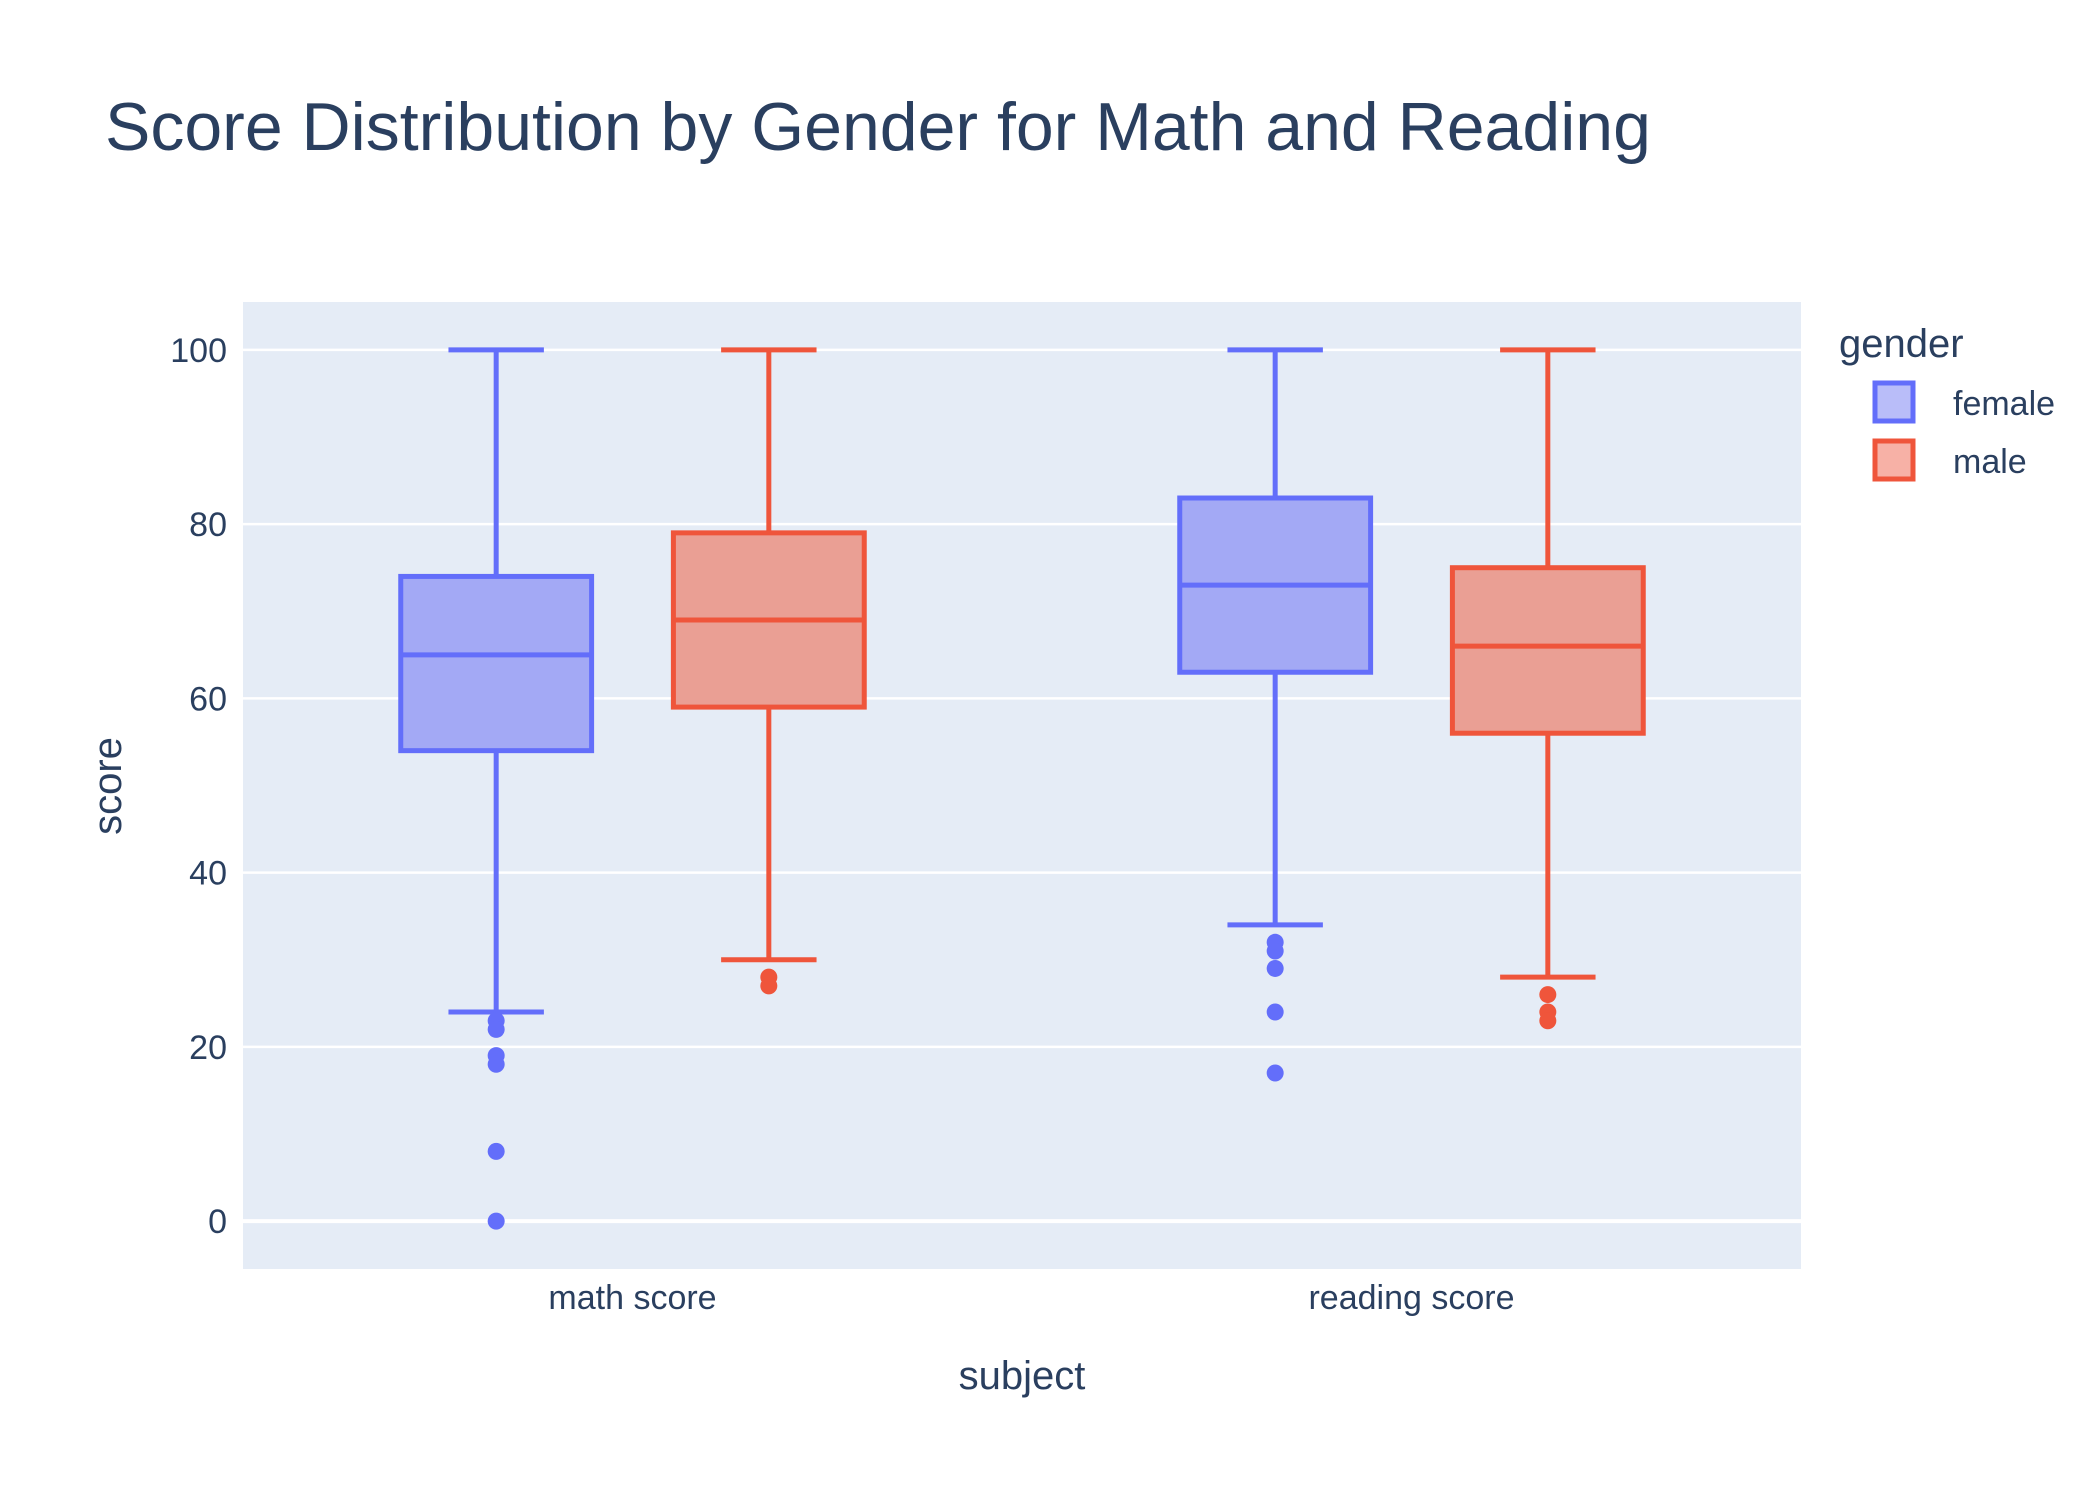  What do you see at coordinates (1022, 1376) in the screenshot?
I see `x-axis-title: subject` at bounding box center [1022, 1376].